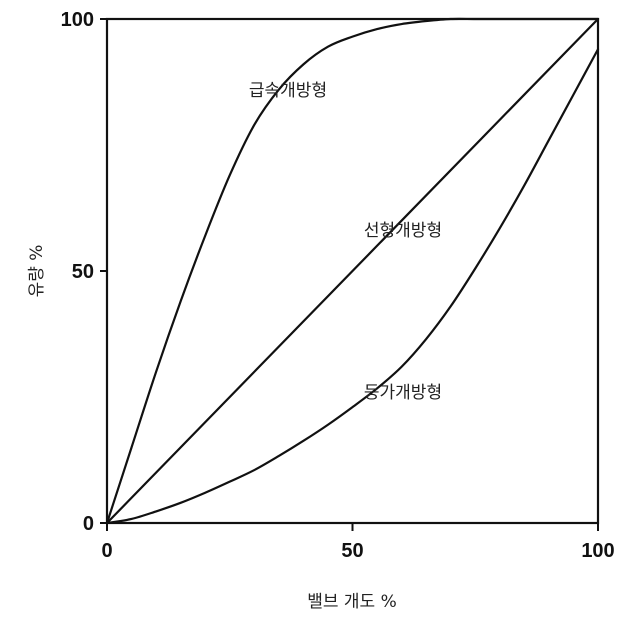 This screenshot has width=617, height=617. What do you see at coordinates (288, 91) in the screenshot?
I see `quick-opening-label: 급속개방형` at bounding box center [288, 91].